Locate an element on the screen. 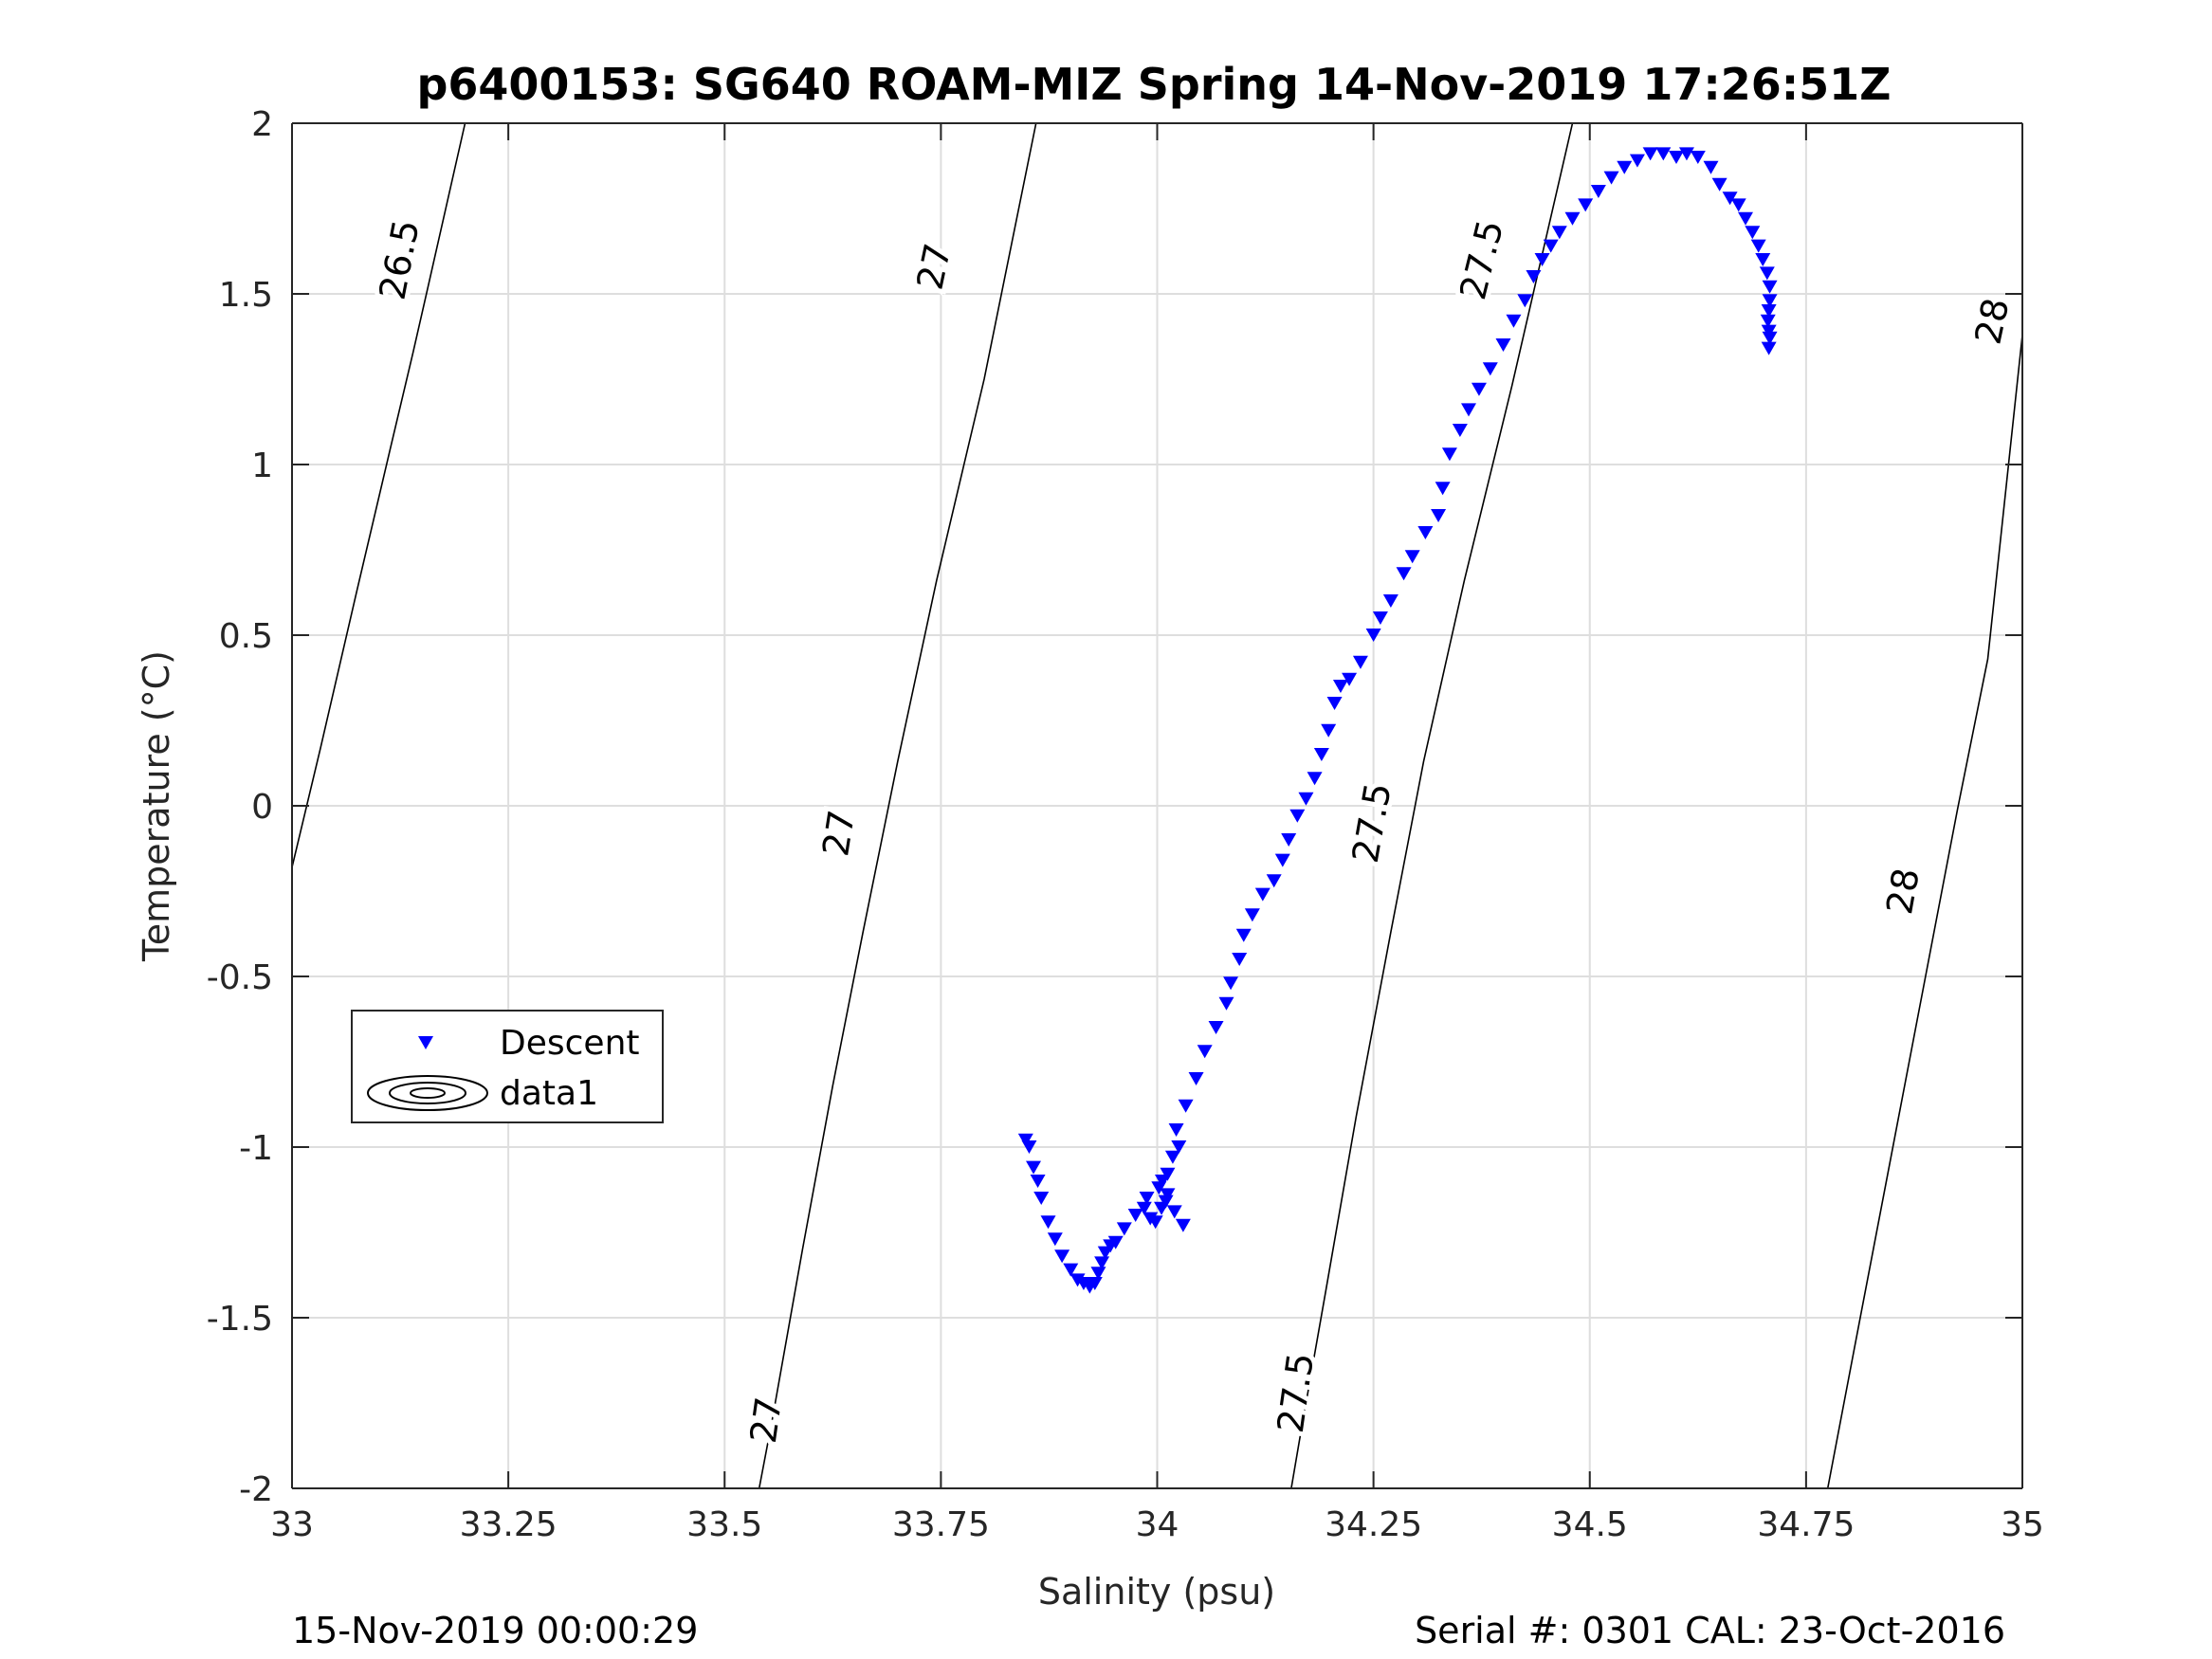 This screenshot has width=2212, height=1659. x-tick-label: 33.5 is located at coordinates (724, 1524).